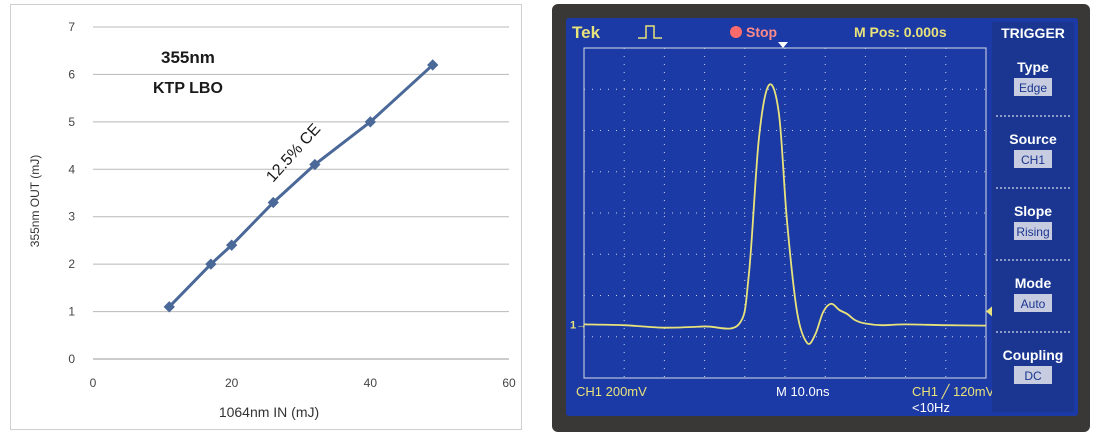 The width and height of the screenshot is (1094, 435). I want to click on y-axis-label: 355nm OUT (mJ), so click(35, 201).